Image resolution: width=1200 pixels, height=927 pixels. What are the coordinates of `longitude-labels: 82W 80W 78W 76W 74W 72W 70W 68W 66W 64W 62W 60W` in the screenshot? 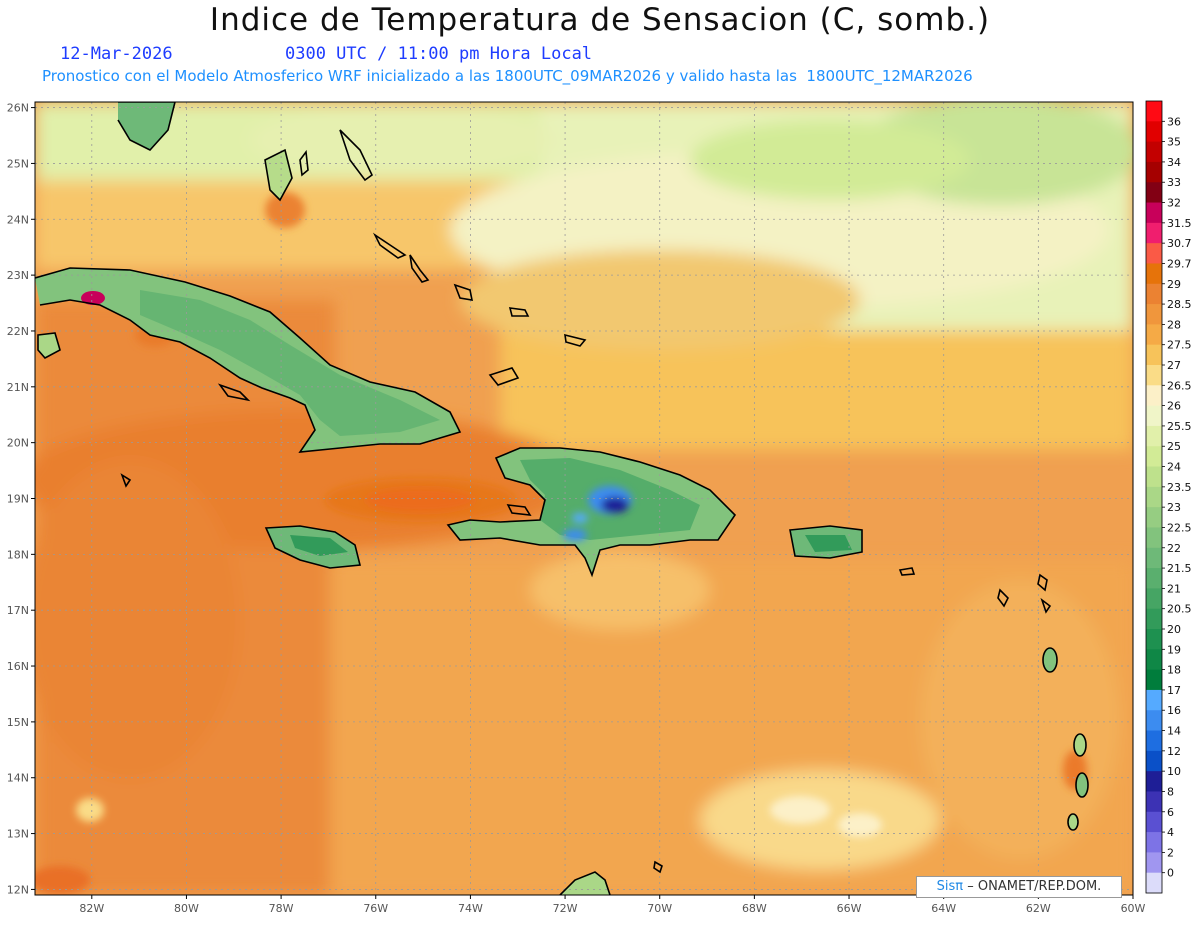 It's located at (612, 905).